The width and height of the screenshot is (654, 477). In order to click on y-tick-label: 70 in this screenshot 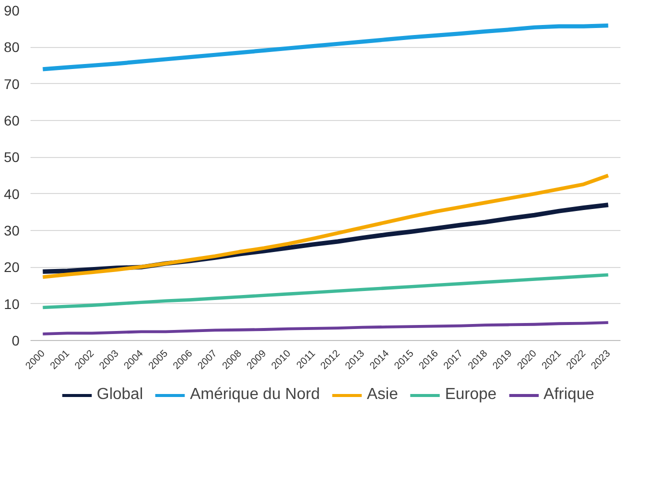, I will do `click(12, 84)`.